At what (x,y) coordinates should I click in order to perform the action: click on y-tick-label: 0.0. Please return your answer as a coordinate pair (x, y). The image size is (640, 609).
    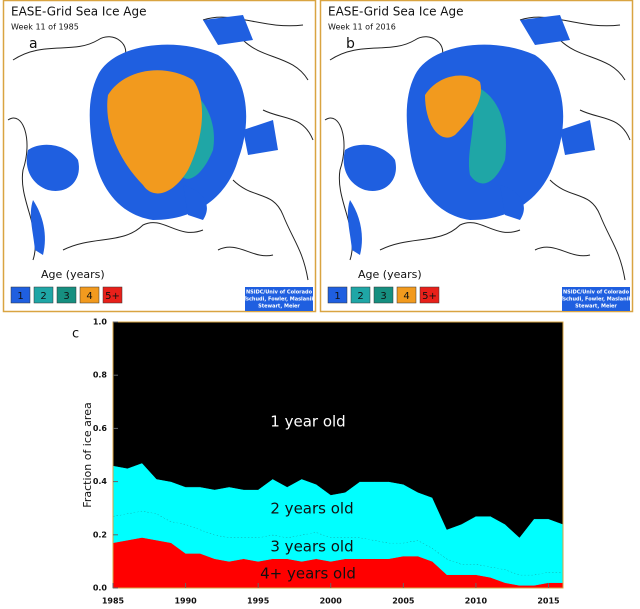
    Looking at the image, I should click on (100, 588).